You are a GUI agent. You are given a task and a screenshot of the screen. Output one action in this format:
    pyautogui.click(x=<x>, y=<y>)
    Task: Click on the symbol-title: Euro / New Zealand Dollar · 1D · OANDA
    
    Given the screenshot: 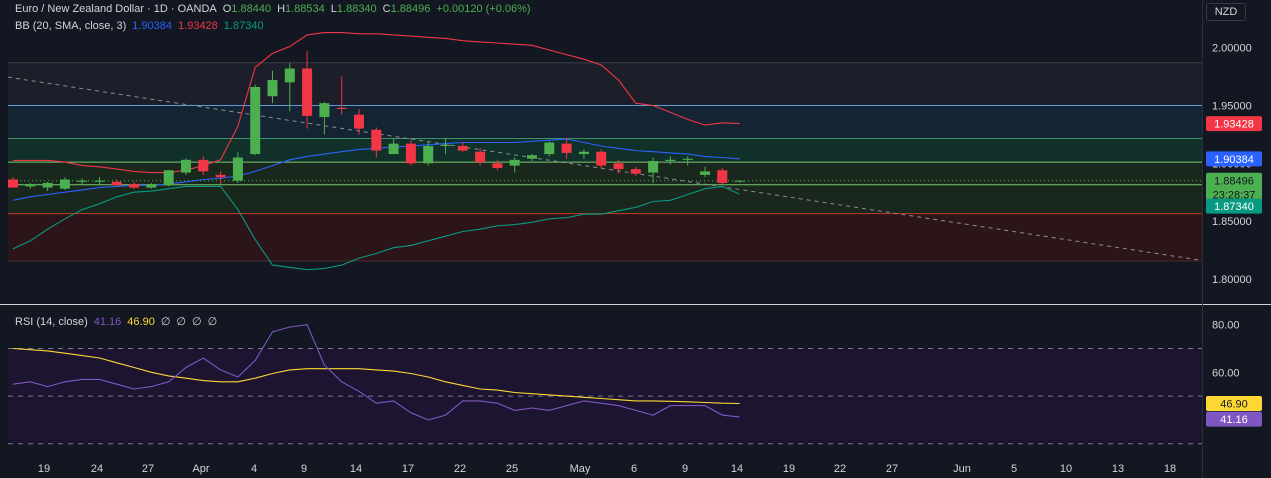 What is the action you would take?
    pyautogui.click(x=116, y=9)
    